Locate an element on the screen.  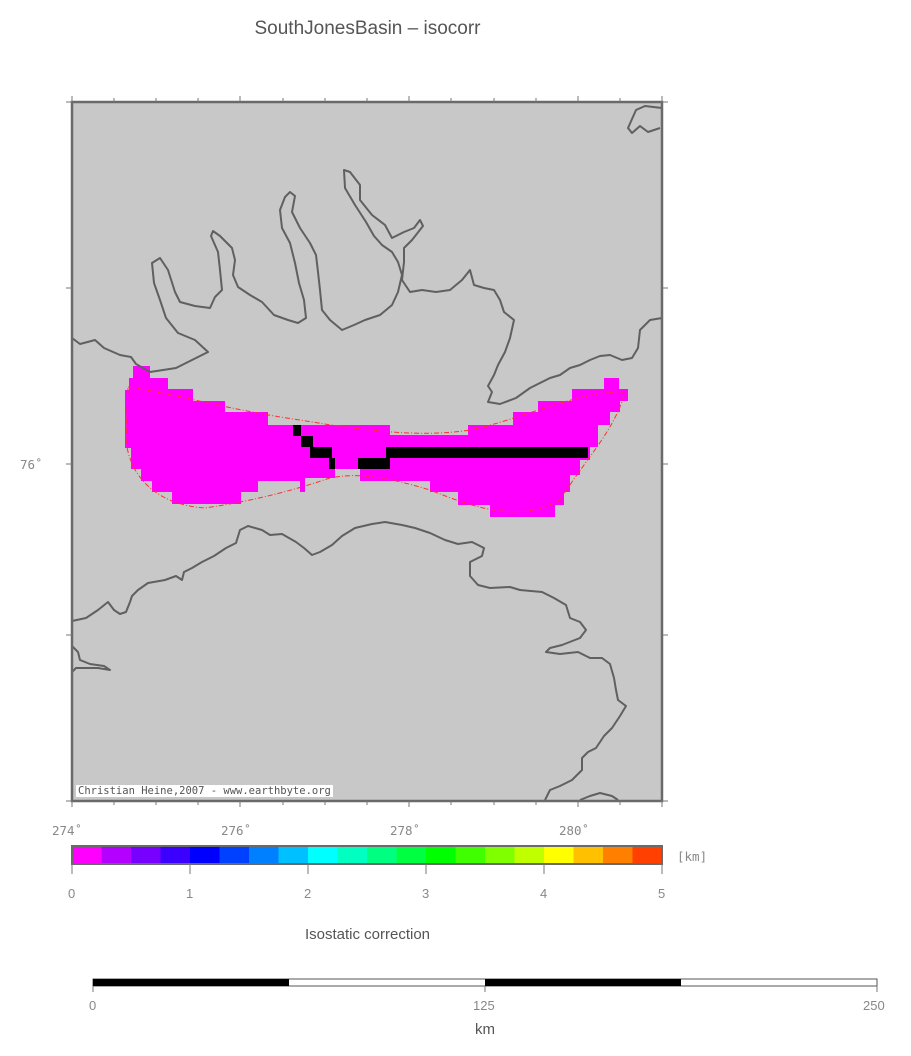
scale-label-250: 250 is located at coordinates (874, 1005).